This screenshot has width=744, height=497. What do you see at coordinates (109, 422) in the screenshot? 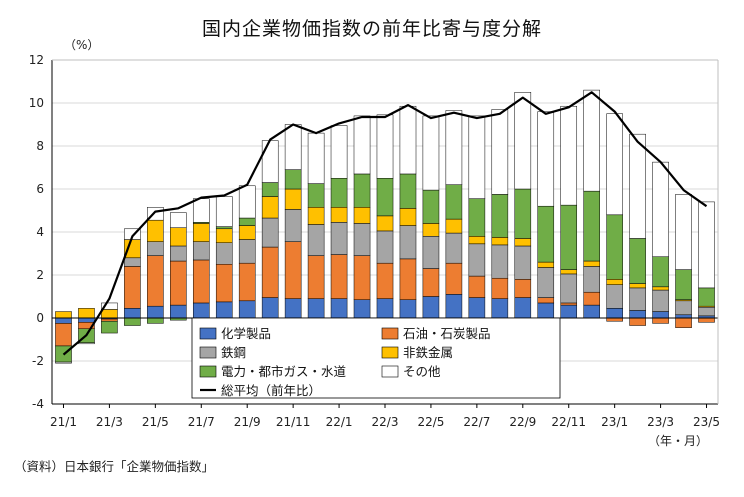
I see `x-tick-label: 21/3` at bounding box center [109, 422].